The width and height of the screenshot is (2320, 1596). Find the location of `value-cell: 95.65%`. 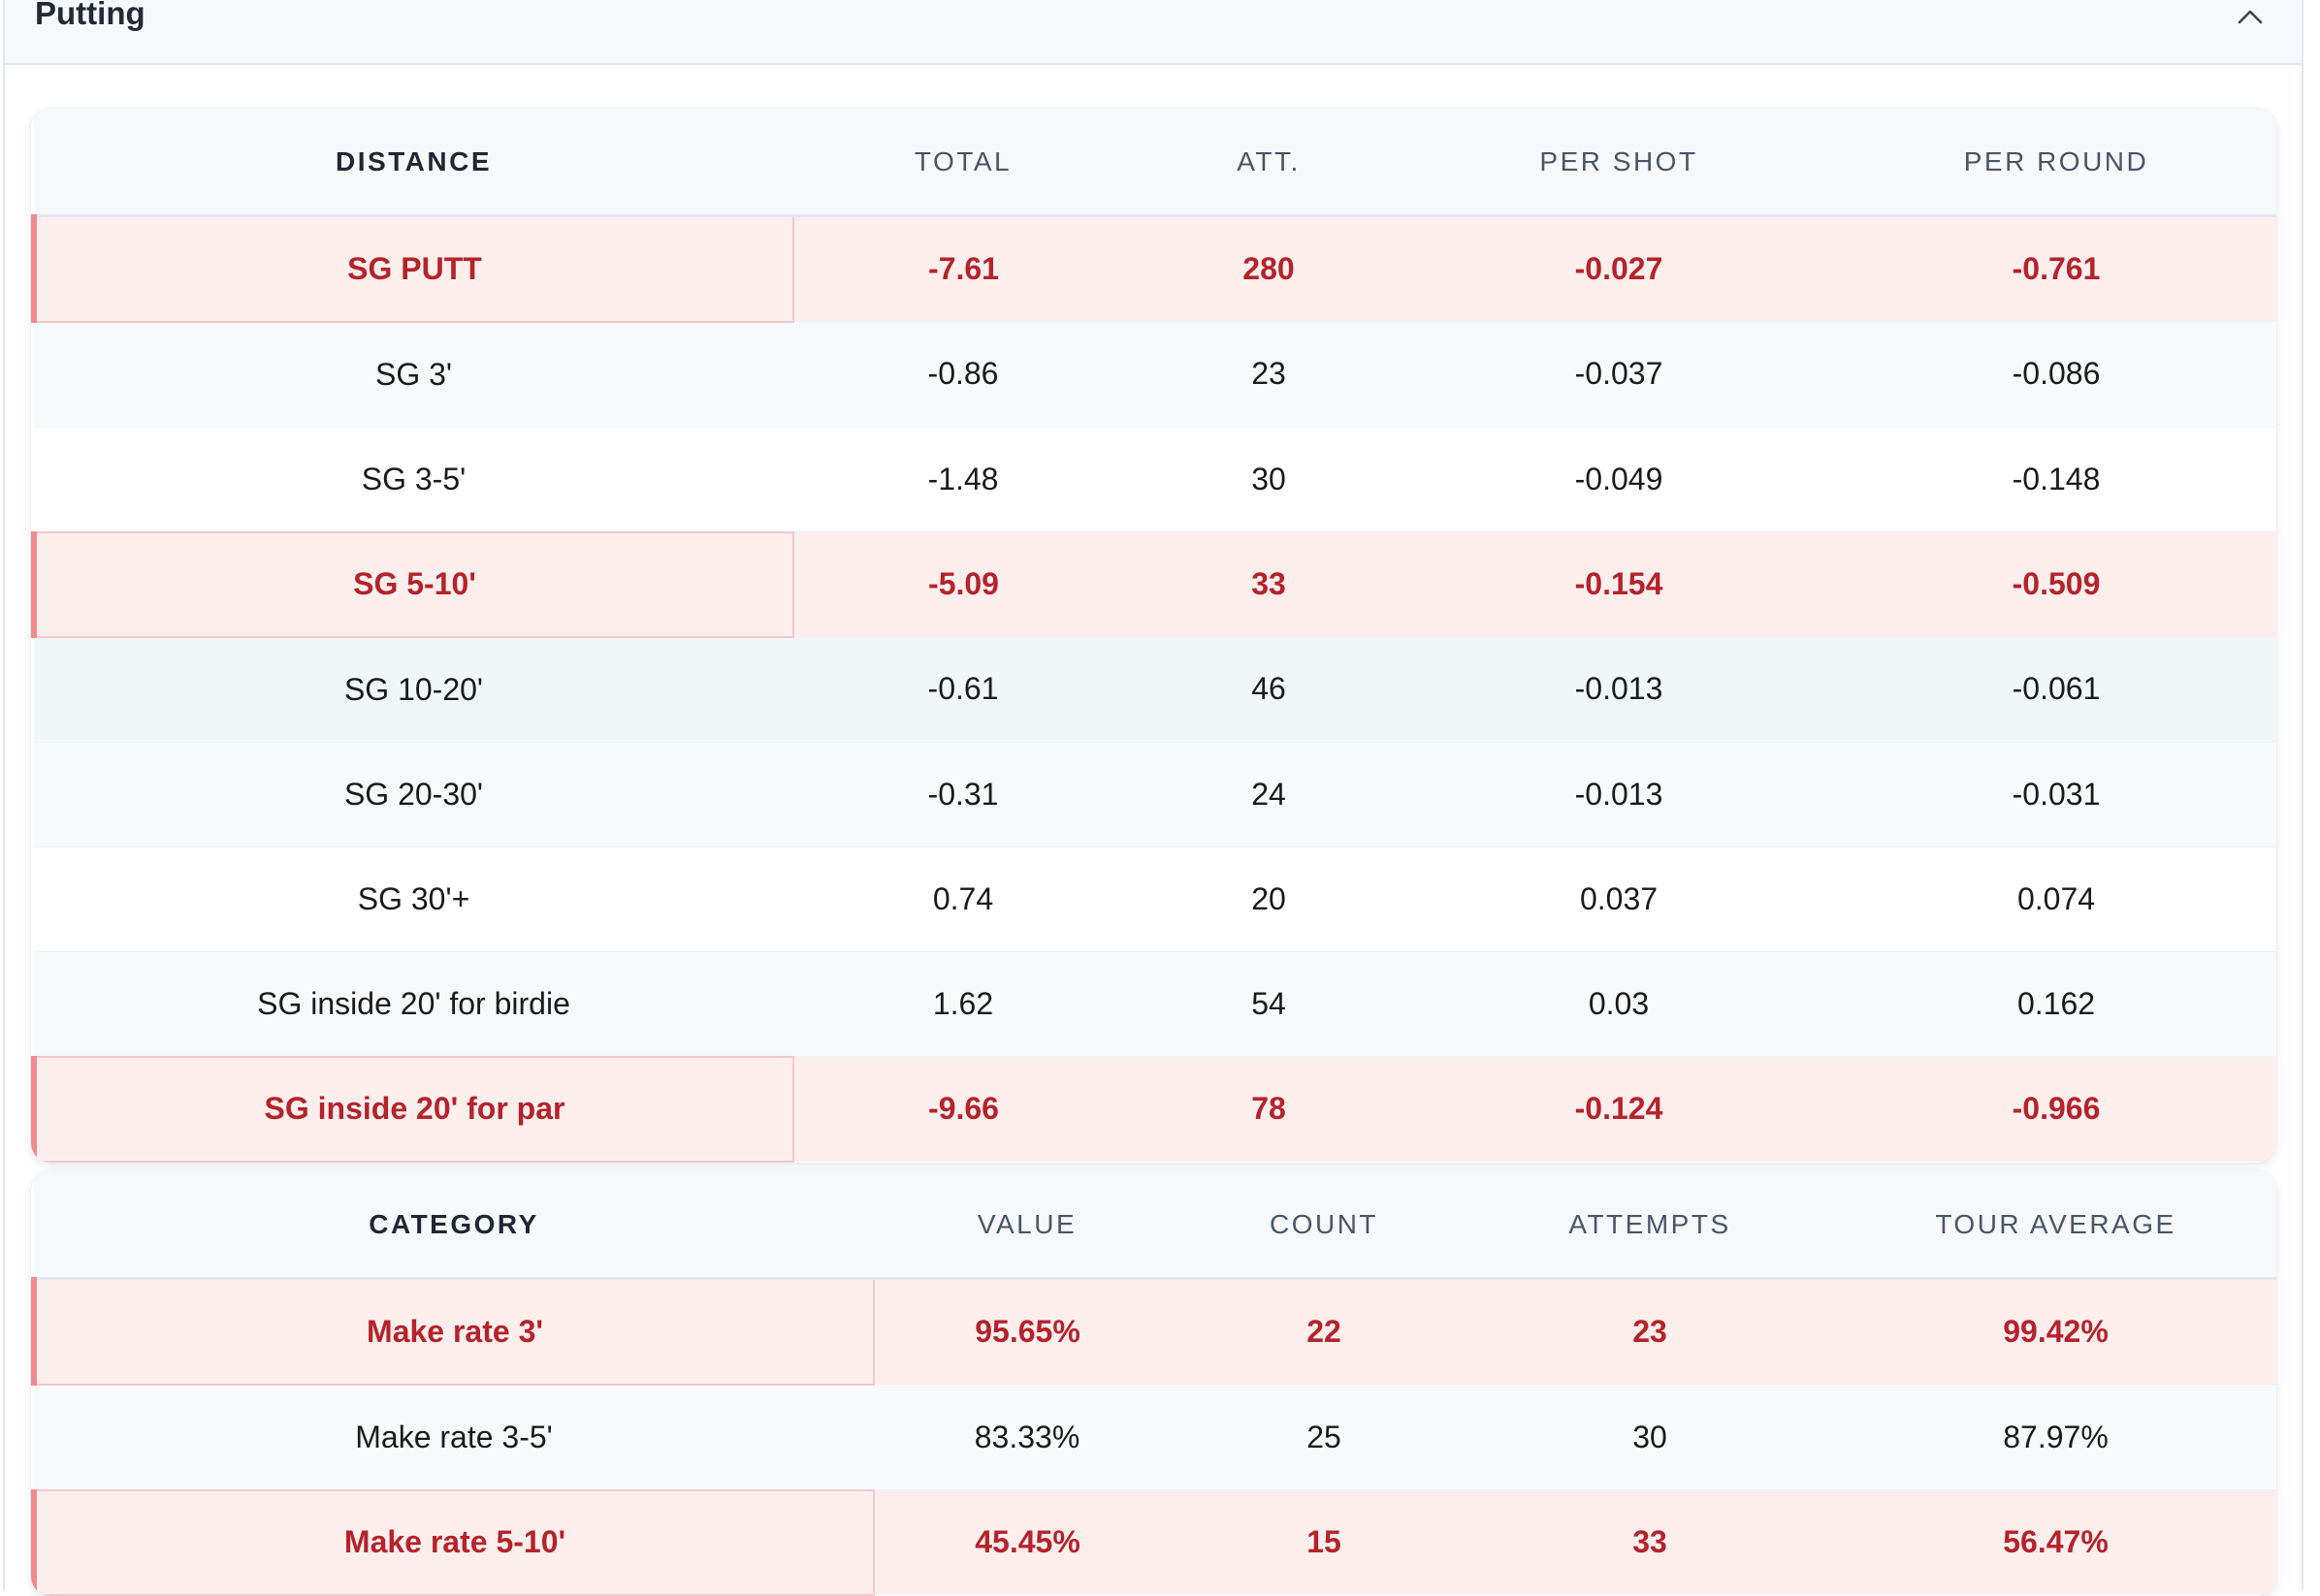

value-cell: 95.65% is located at coordinates (1027, 1331).